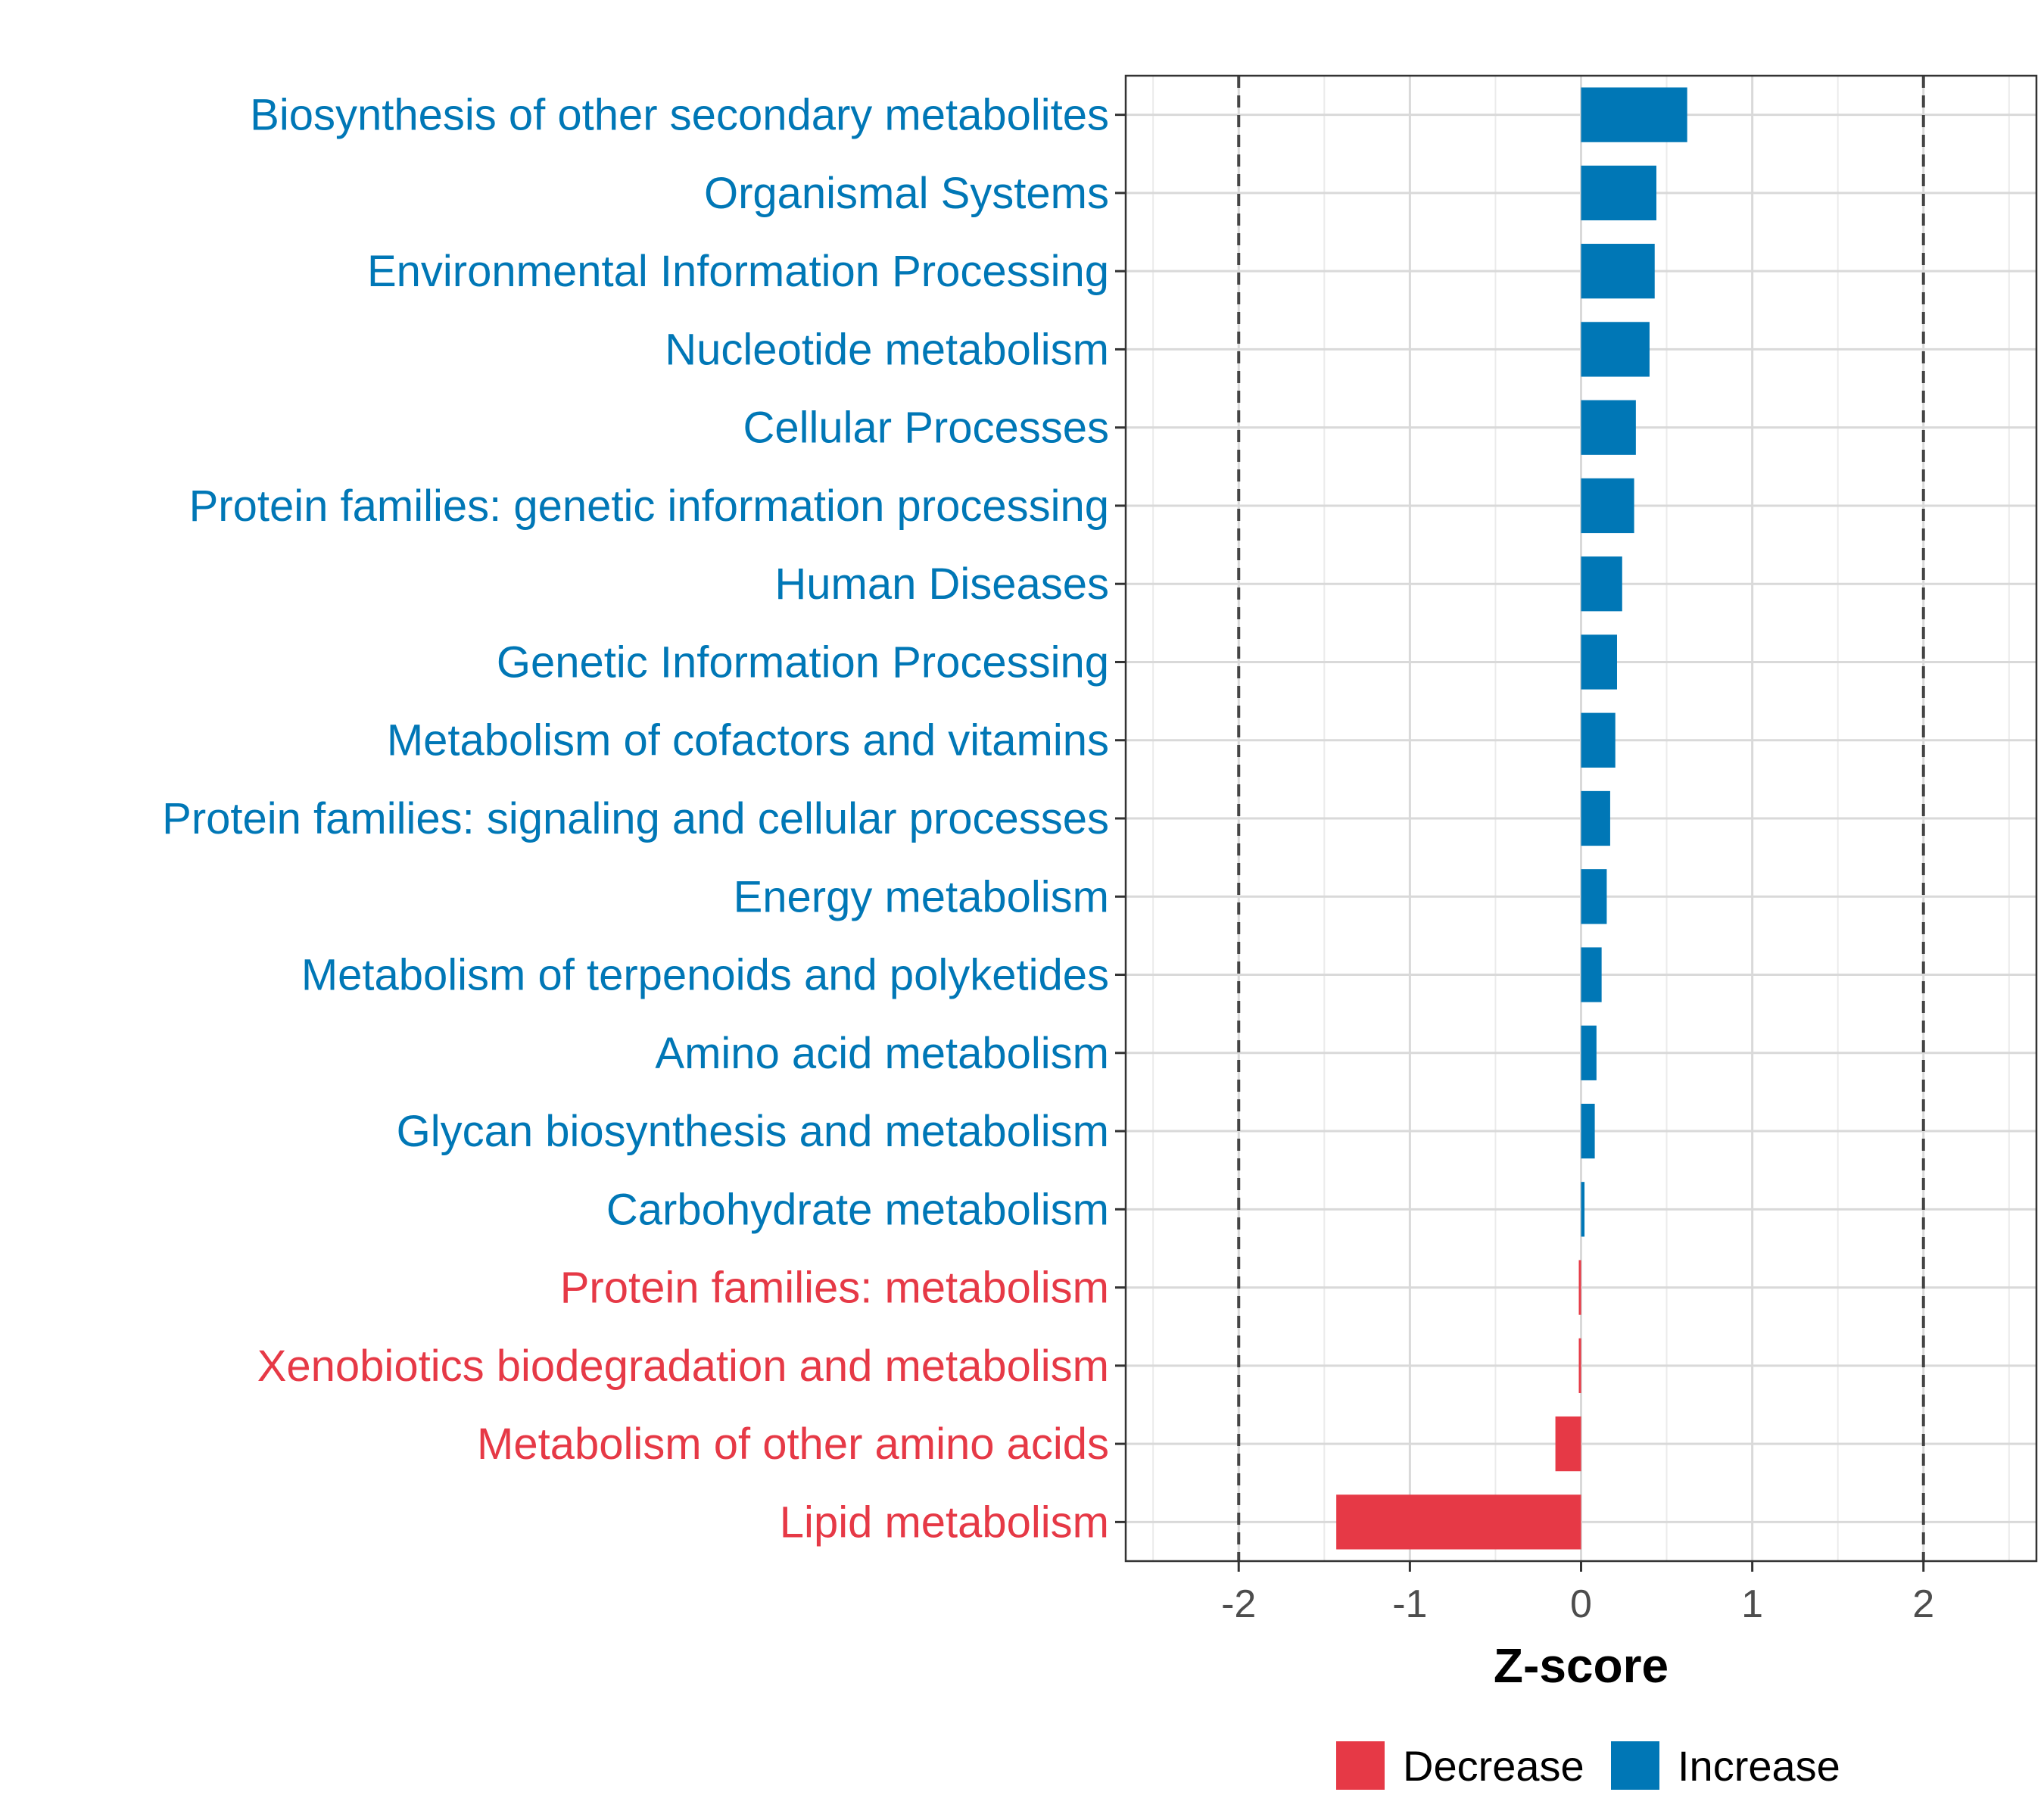  I want to click on x-axis-ticks: -2 -1 0 1 2, so click(1577, 1593).